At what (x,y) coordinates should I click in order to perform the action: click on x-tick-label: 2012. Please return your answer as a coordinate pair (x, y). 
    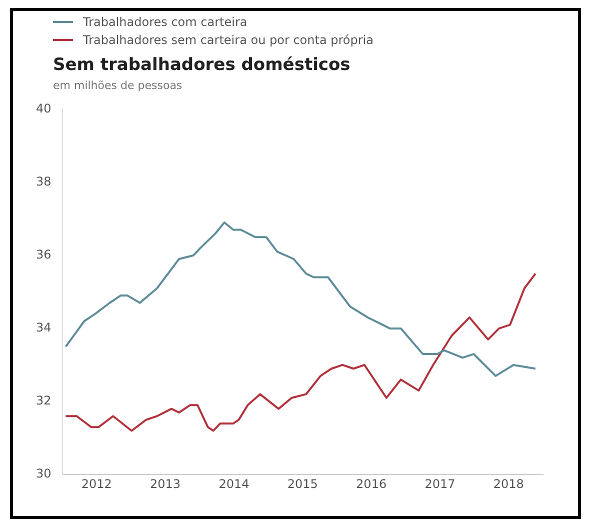
    Looking at the image, I should click on (96, 483).